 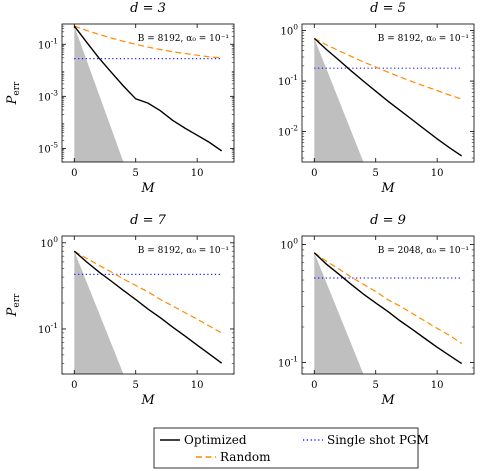 I want to click on y-tick-label: 10⁻⁵, so click(x=48, y=147).